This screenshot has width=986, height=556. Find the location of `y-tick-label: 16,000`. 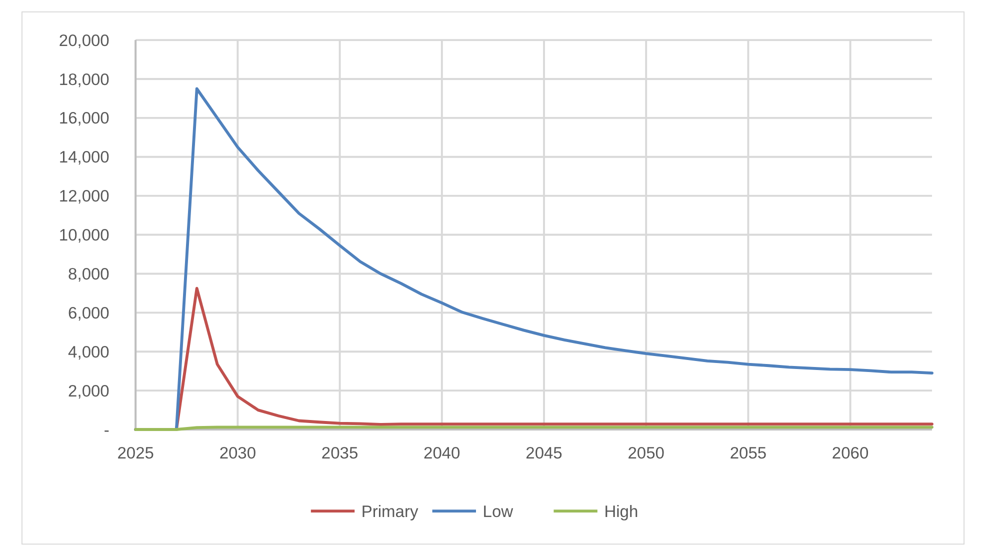

y-tick-label: 16,000 is located at coordinates (84, 119).